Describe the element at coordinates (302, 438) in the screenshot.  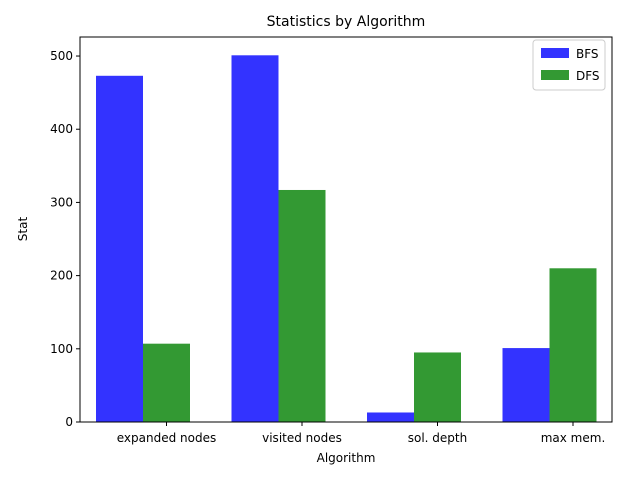
I see `x-tick-label: visited nodes` at that location.